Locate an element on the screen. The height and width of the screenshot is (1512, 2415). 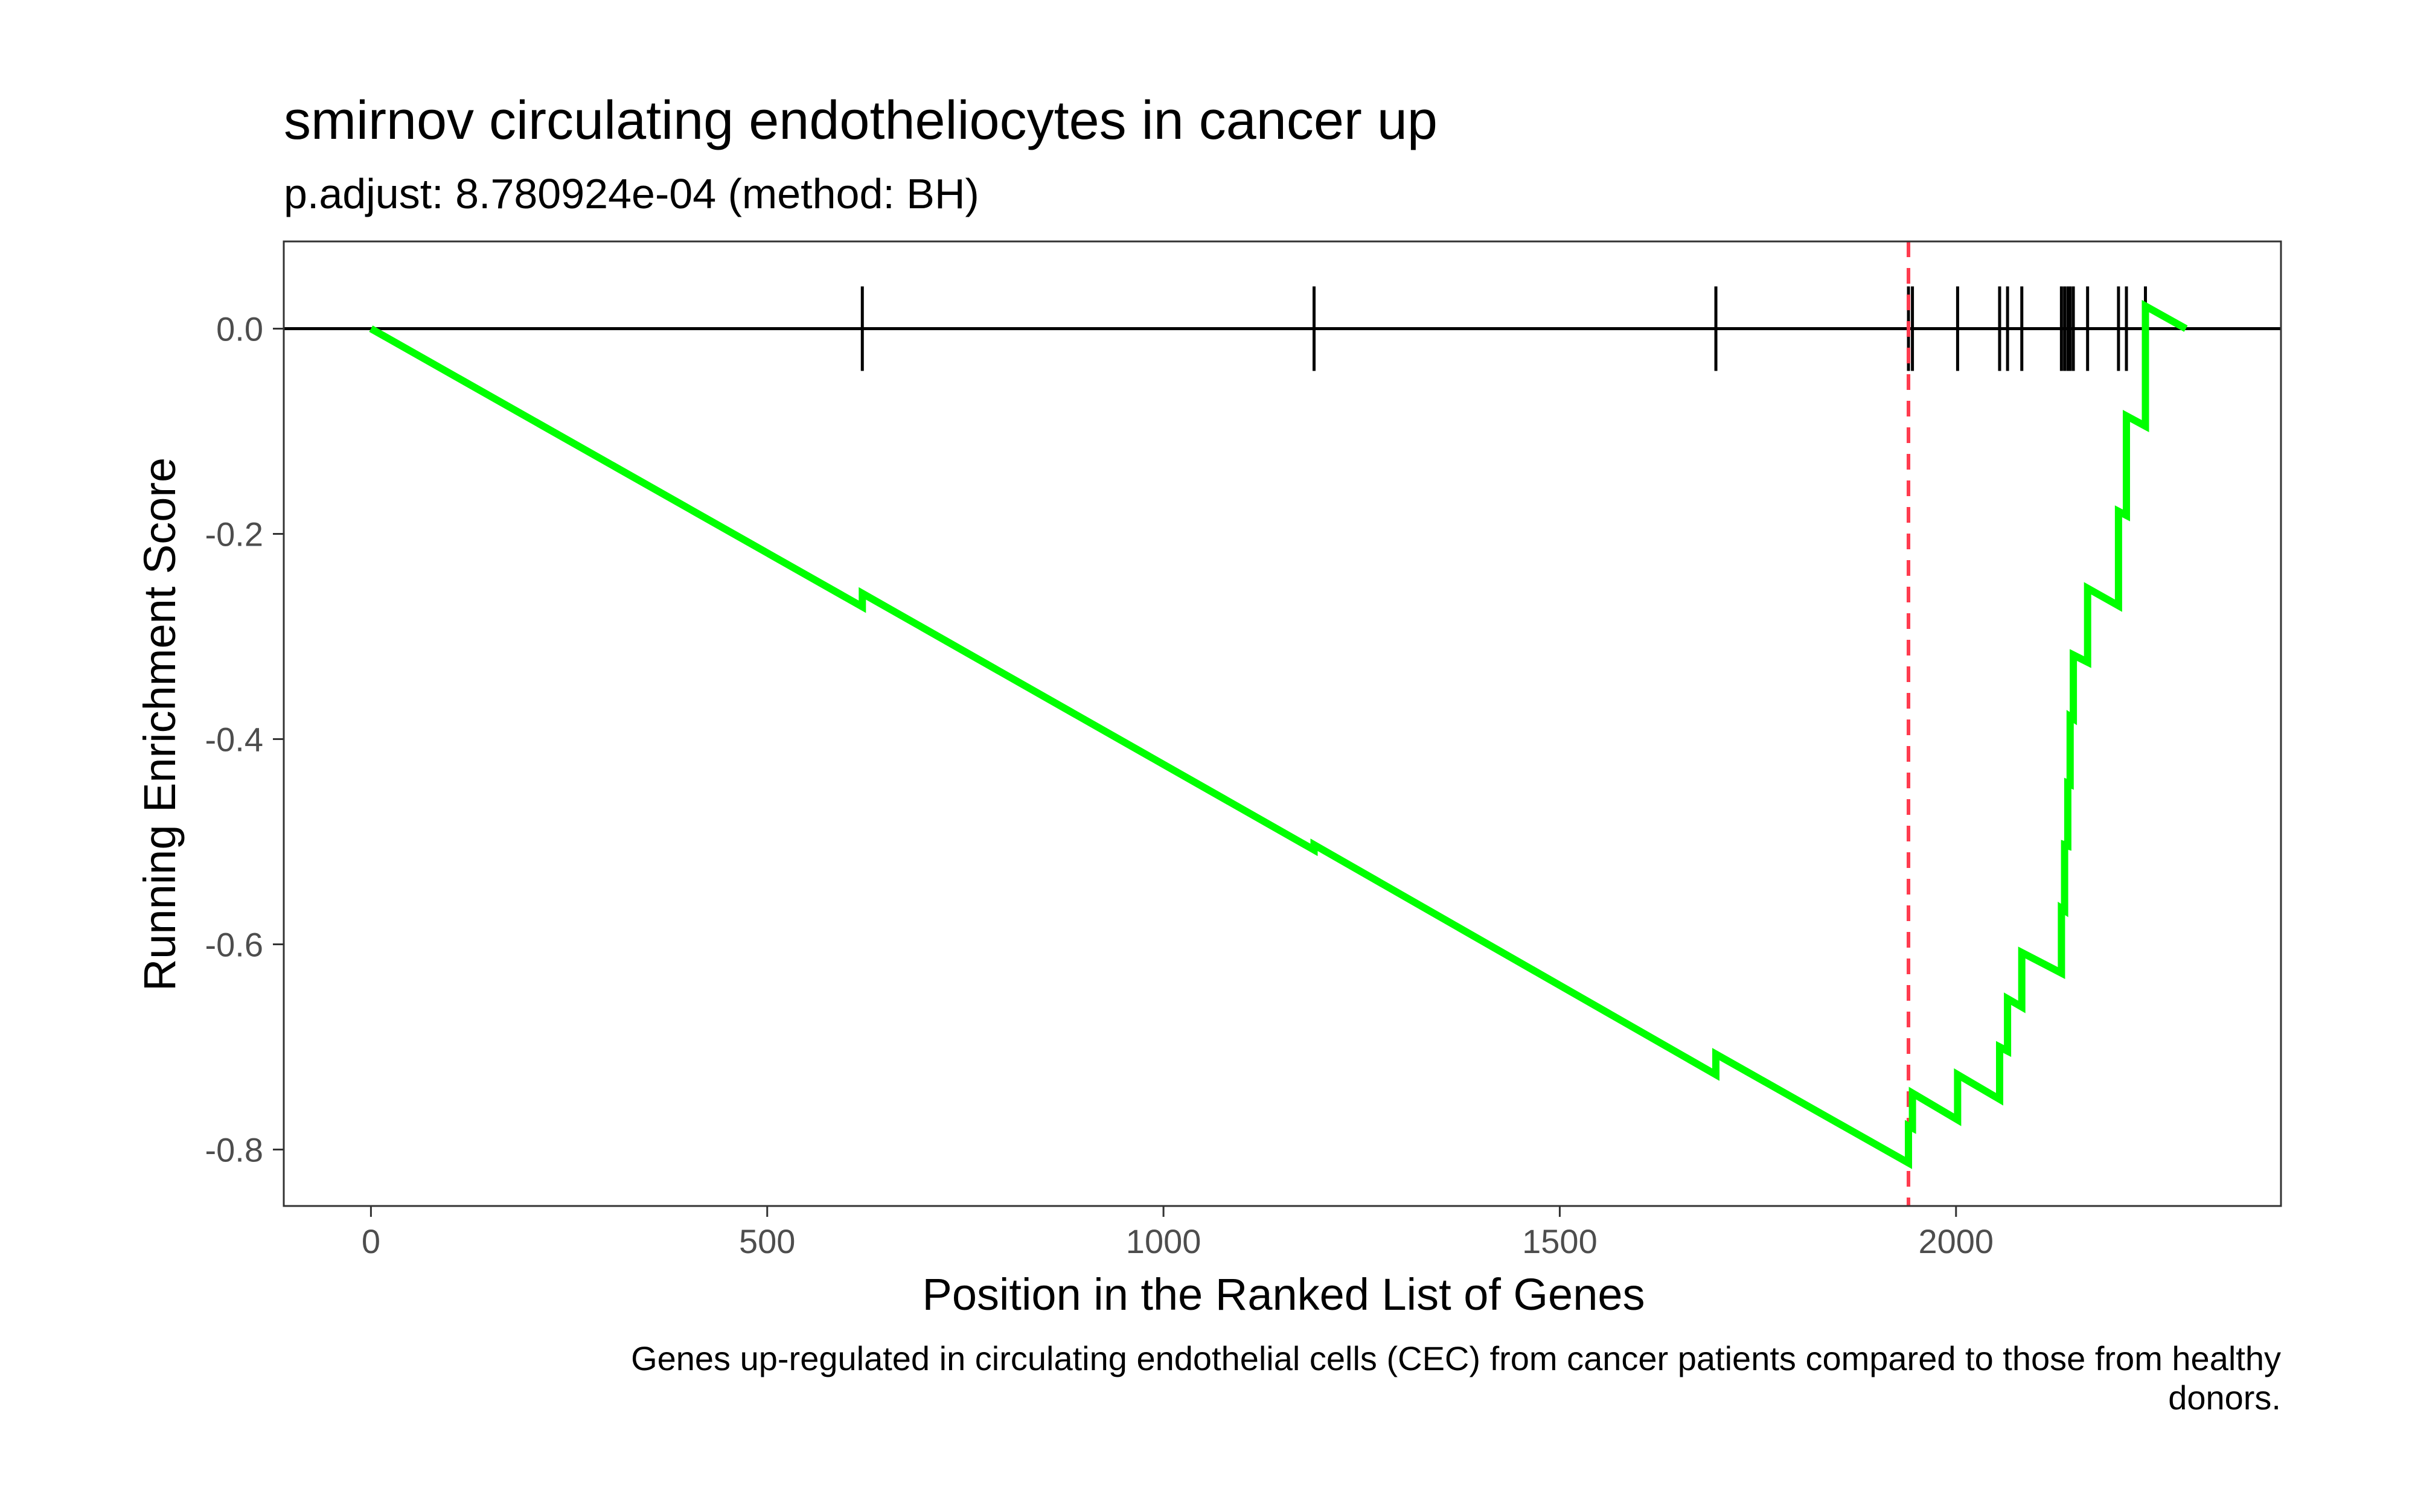
y-tick-label-5: -0.8 is located at coordinates (235, 1150).